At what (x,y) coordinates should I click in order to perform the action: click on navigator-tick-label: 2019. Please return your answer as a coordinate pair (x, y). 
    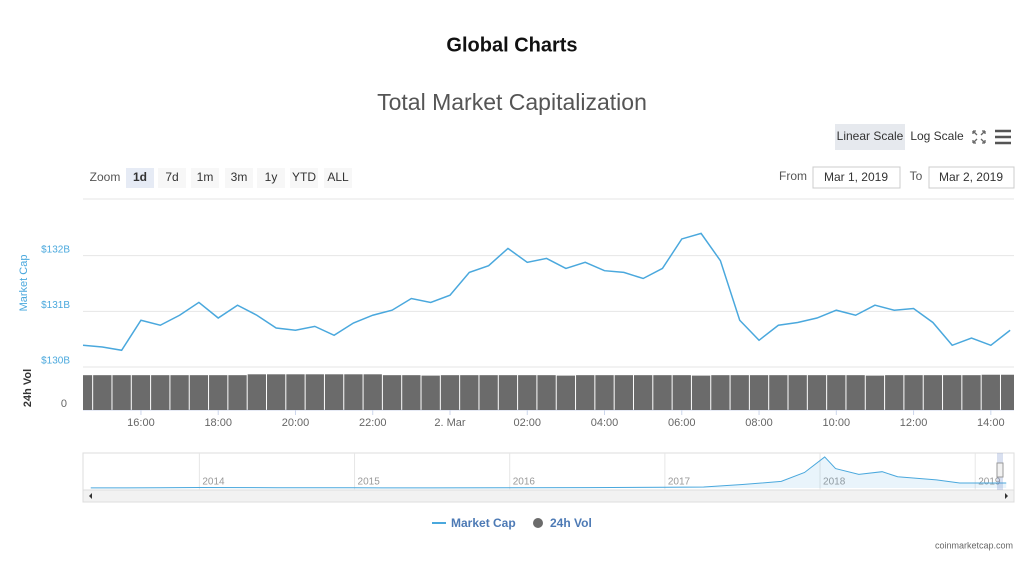
    Looking at the image, I should click on (989, 482).